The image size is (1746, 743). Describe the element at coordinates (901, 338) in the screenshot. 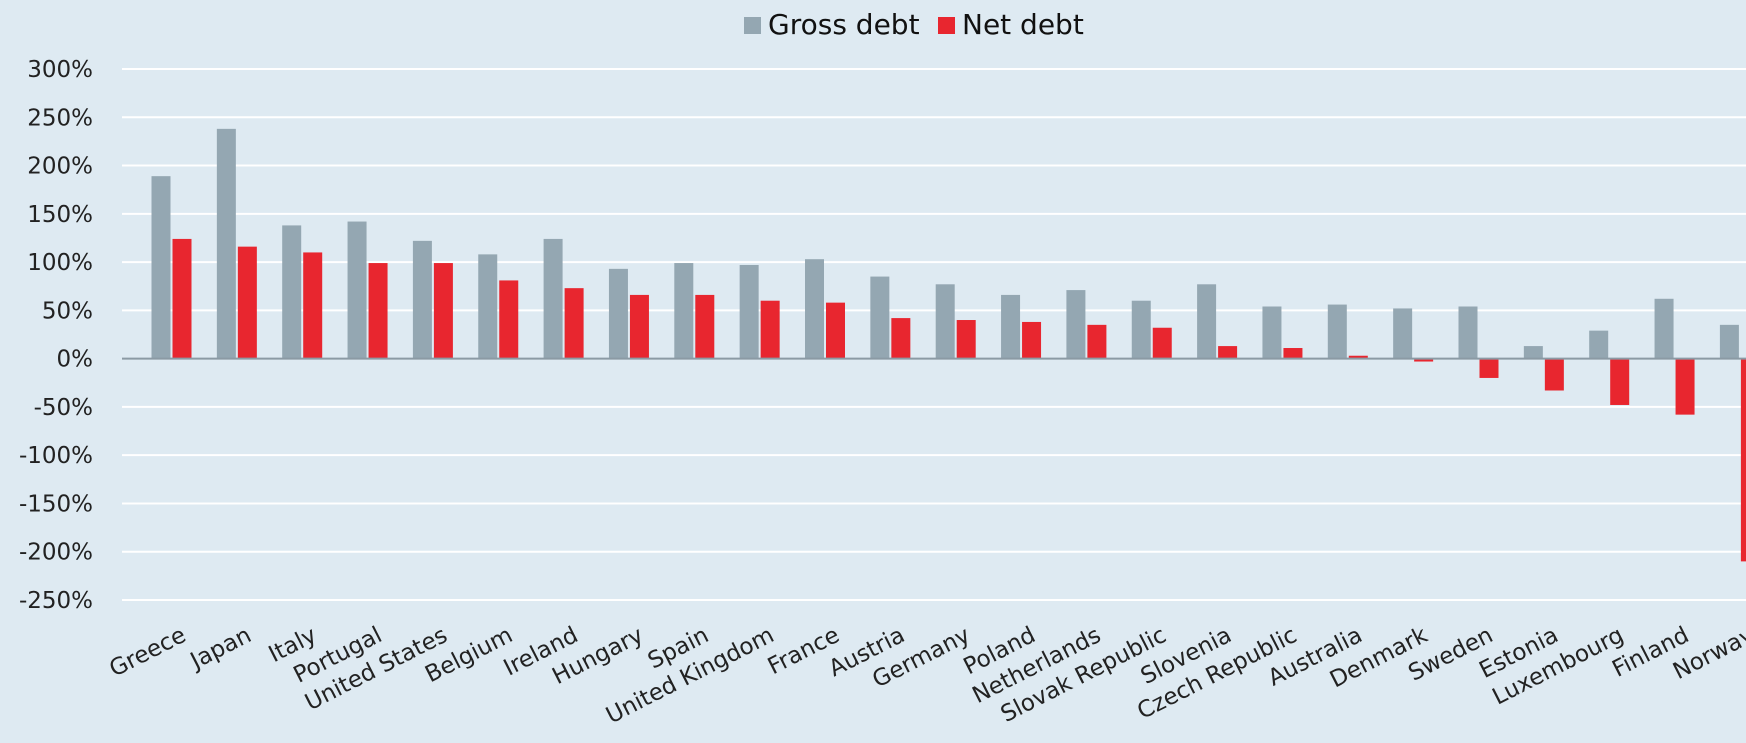

I see `bar-net-debt-austria` at that location.